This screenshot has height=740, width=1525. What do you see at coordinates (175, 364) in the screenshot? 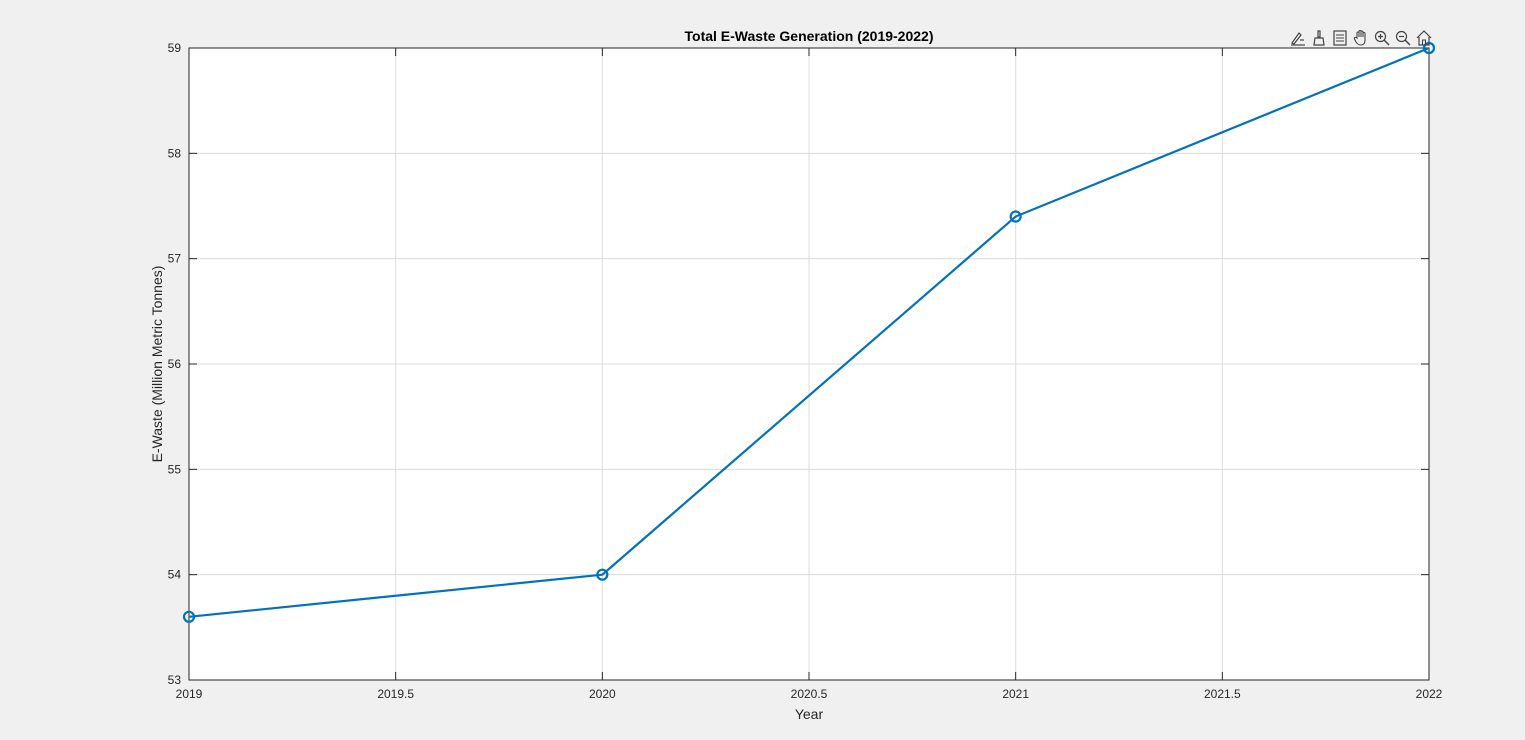
I see `y-tick-label: 56` at bounding box center [175, 364].